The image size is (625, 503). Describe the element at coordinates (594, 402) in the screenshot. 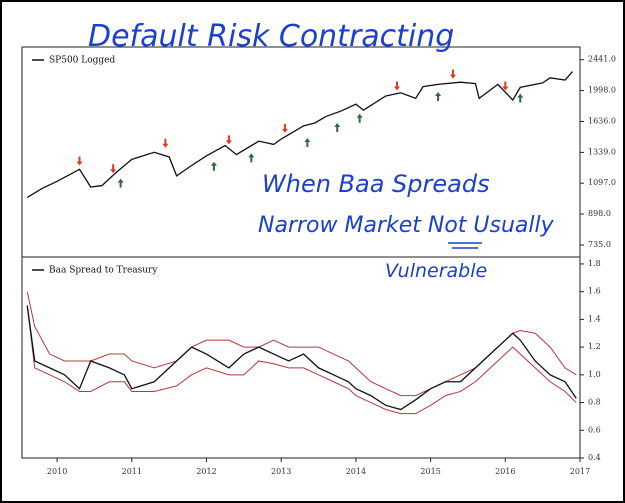

I see `y-tick-label: 0.8` at that location.